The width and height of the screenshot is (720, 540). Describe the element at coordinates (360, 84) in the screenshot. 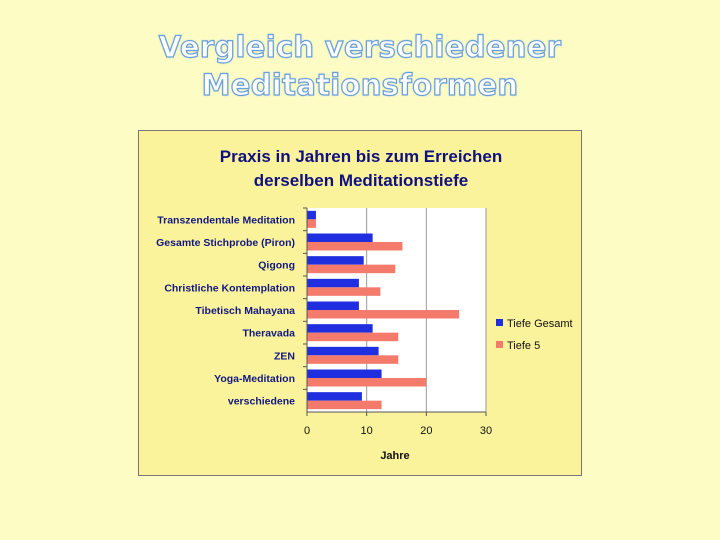

I see `slide-title-line-2: Meditationsformen` at that location.